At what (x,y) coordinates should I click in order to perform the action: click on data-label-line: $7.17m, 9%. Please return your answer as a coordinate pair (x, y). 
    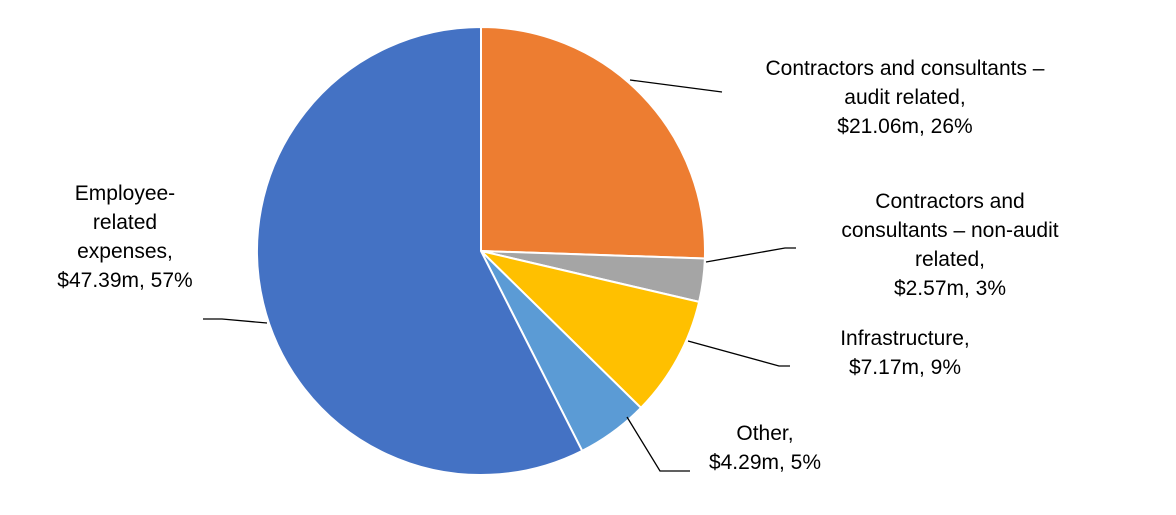
    Looking at the image, I should click on (905, 367).